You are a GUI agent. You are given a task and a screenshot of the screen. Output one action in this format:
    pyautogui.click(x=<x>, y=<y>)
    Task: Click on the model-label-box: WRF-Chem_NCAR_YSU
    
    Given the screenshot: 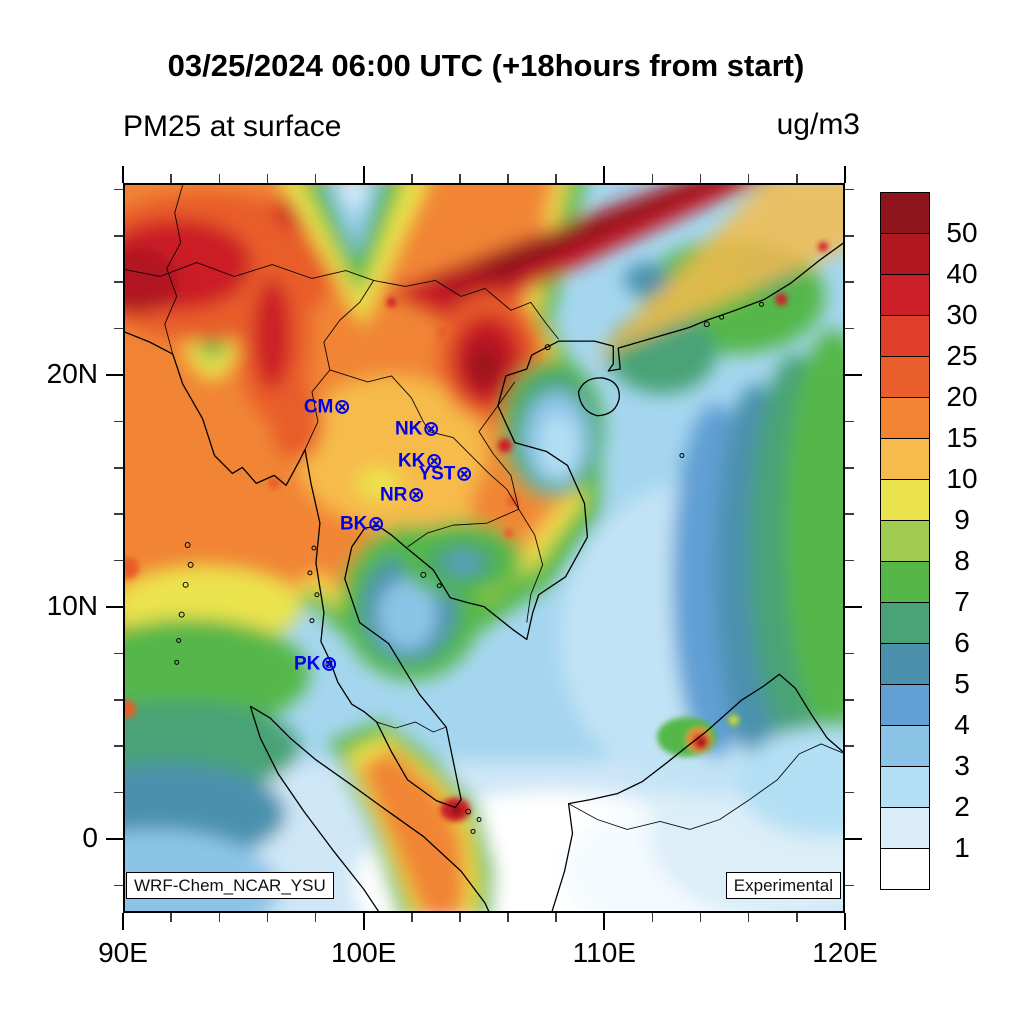 What is the action you would take?
    pyautogui.click(x=230, y=885)
    